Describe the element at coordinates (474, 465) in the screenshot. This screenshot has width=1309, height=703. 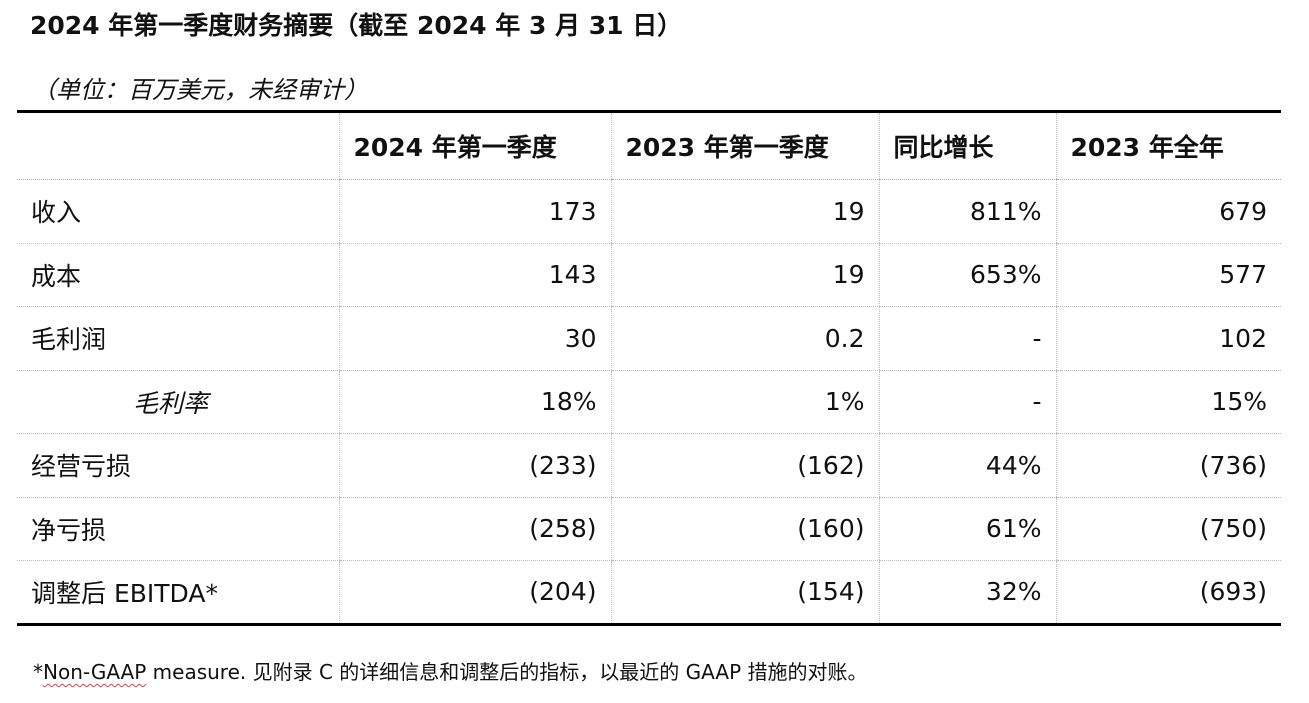
I see `cell-q1-2024: (233)` at that location.